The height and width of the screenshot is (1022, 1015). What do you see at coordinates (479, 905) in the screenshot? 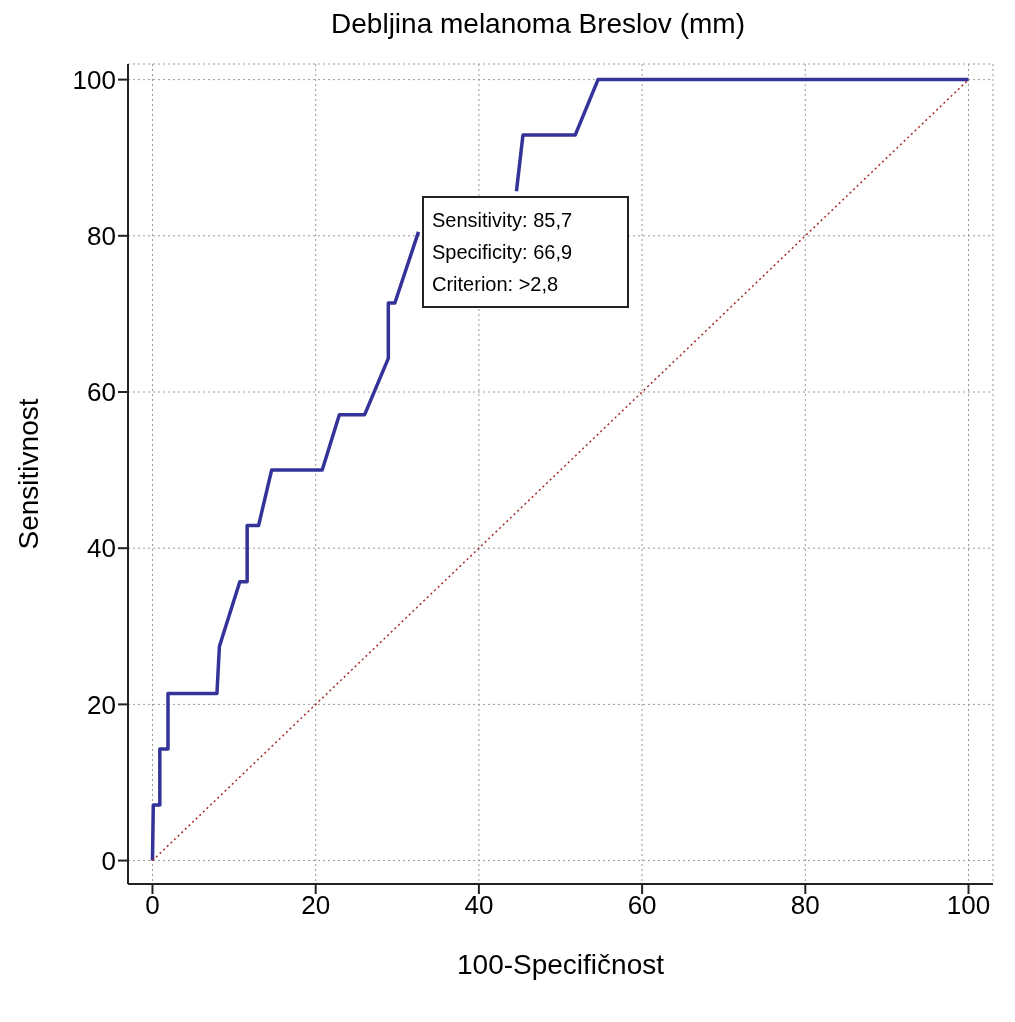
I see `x-tick-label: 40` at bounding box center [479, 905].